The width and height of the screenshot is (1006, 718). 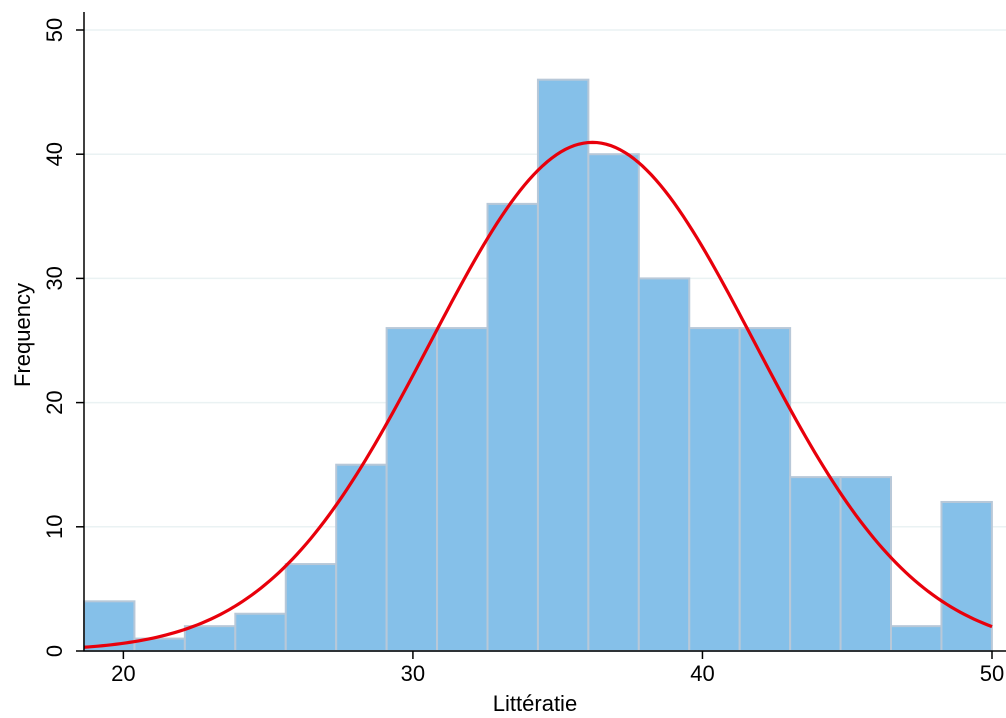 I want to click on x-tick-label: 40, so click(x=702, y=673).